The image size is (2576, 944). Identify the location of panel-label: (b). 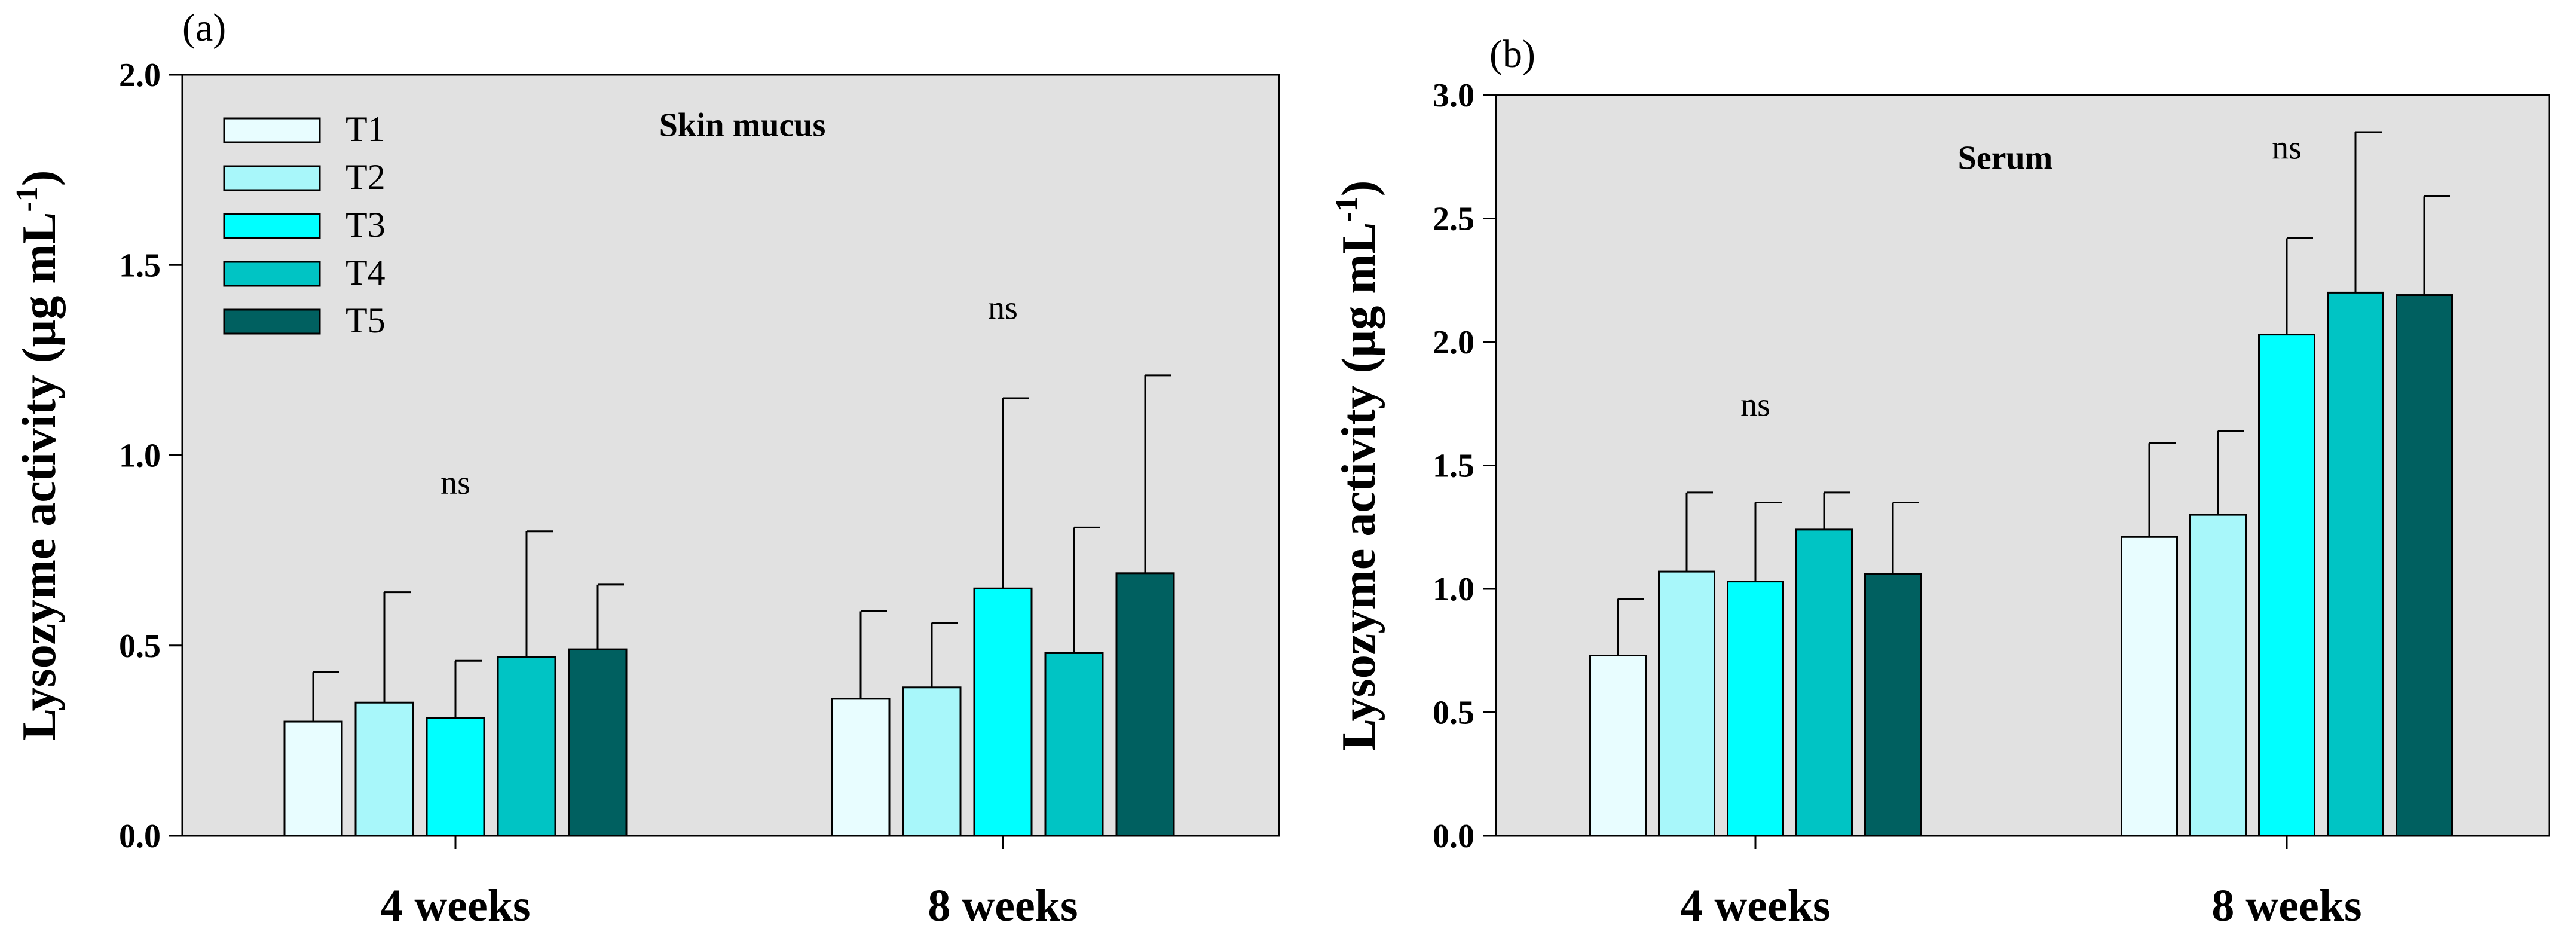
(1512, 54).